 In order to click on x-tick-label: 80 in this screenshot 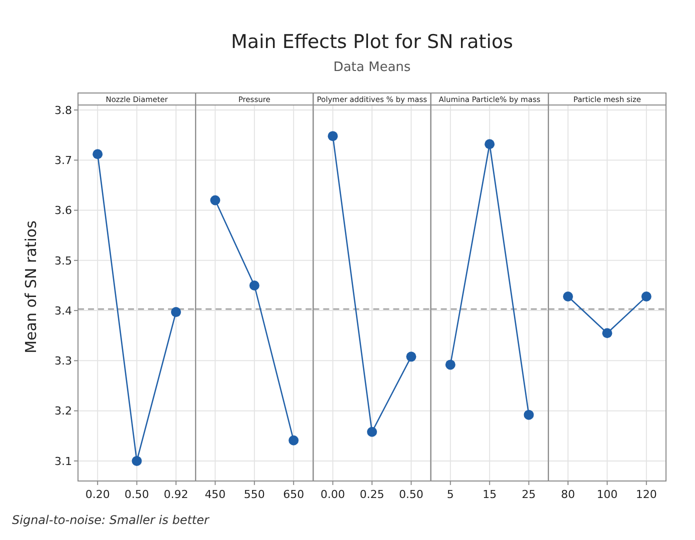, I will do `click(568, 494)`.